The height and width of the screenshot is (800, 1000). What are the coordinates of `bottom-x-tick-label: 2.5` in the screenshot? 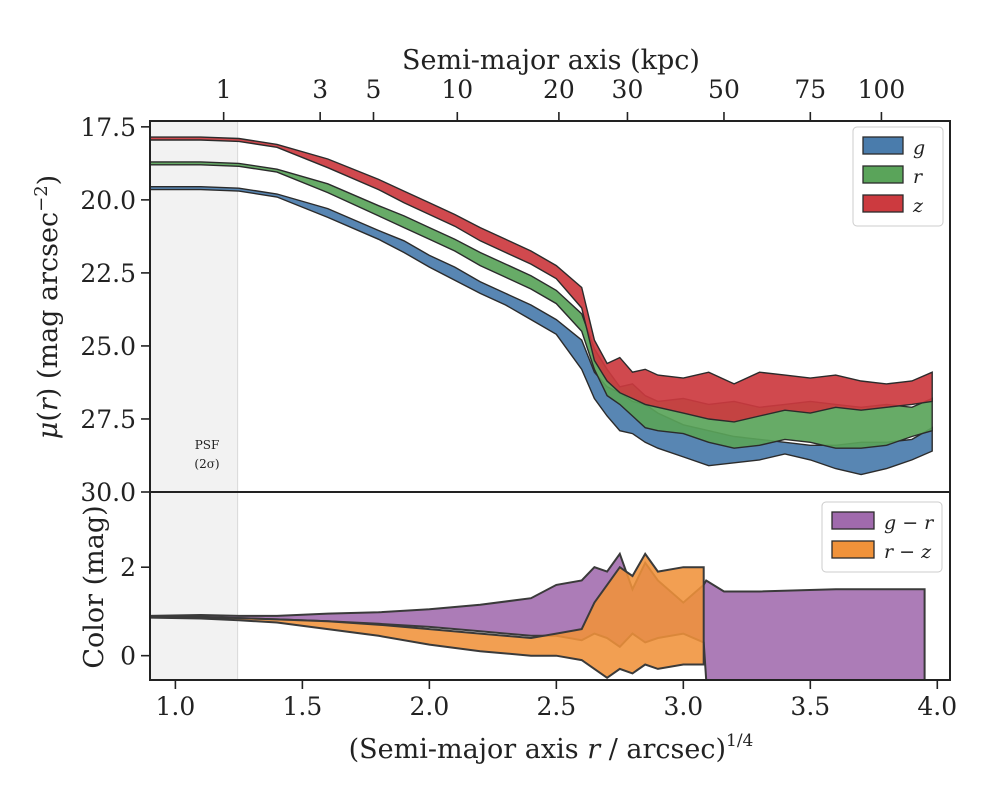 It's located at (556, 706).